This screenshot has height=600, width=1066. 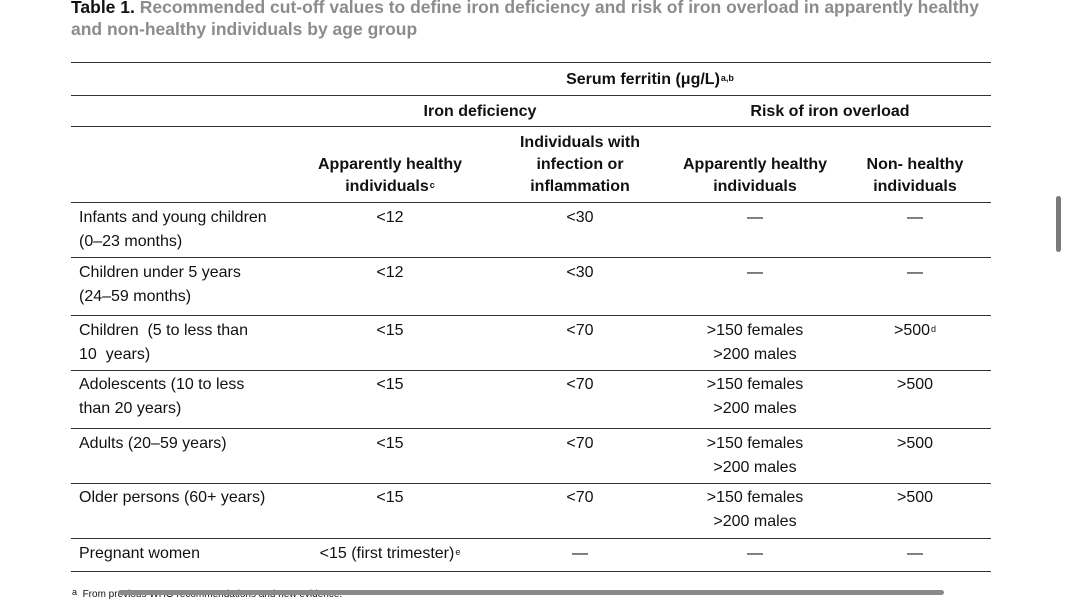 What do you see at coordinates (580, 497) in the screenshot?
I see `row-6-id-infection: <70` at bounding box center [580, 497].